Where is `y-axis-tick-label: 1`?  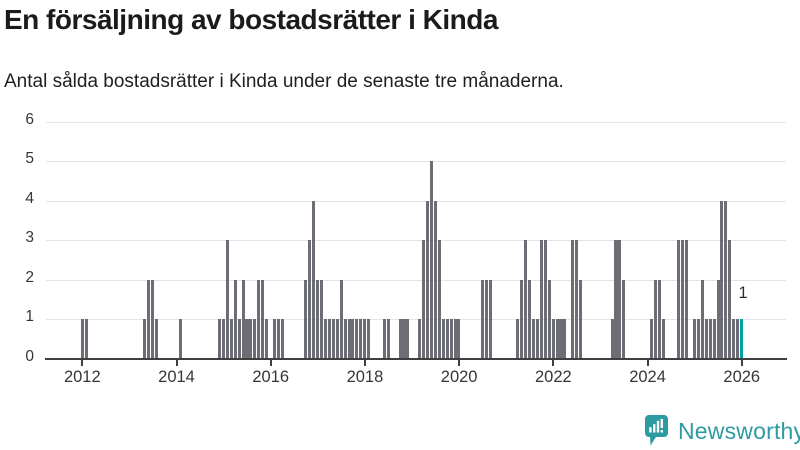 y-axis-tick-label: 1 is located at coordinates (29, 316).